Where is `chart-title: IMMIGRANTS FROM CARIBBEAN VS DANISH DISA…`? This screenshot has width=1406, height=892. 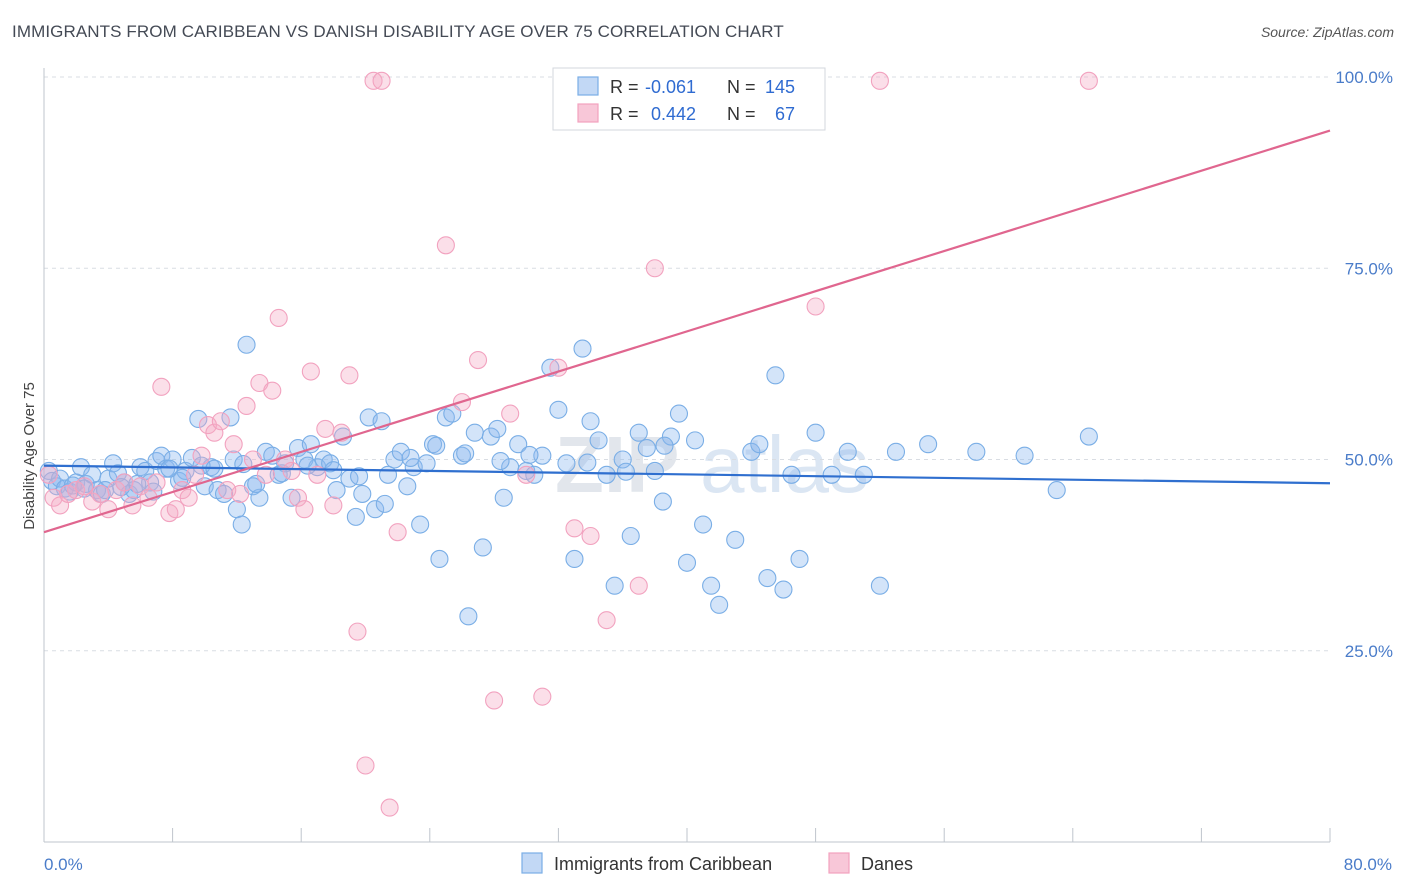
chart-title: IMMIGRANTS FROM CARIBBEAN VS DANISH DISA… is located at coordinates (398, 31).